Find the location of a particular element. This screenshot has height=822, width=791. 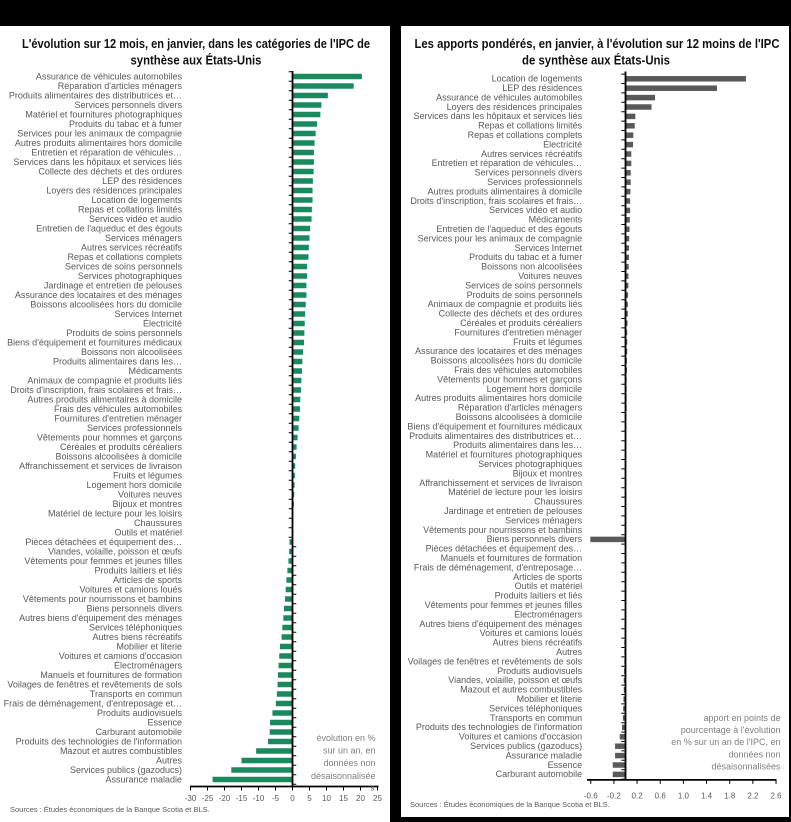

svg-text: Boissons non alcoolisées is located at coordinates (132, 352).